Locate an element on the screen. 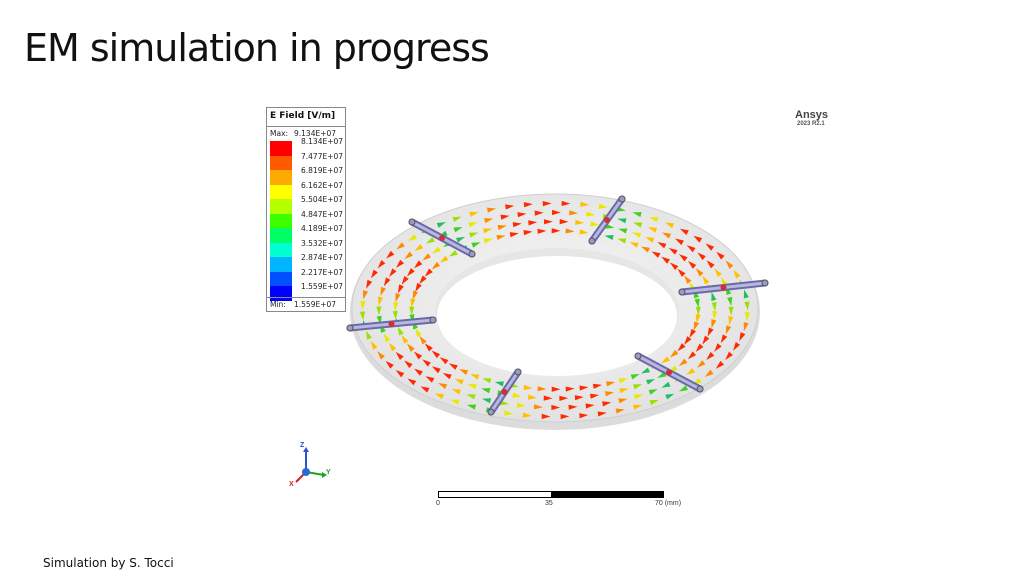 This screenshot has width=1024, height=576. legend-max-label: Max: is located at coordinates (279, 133).